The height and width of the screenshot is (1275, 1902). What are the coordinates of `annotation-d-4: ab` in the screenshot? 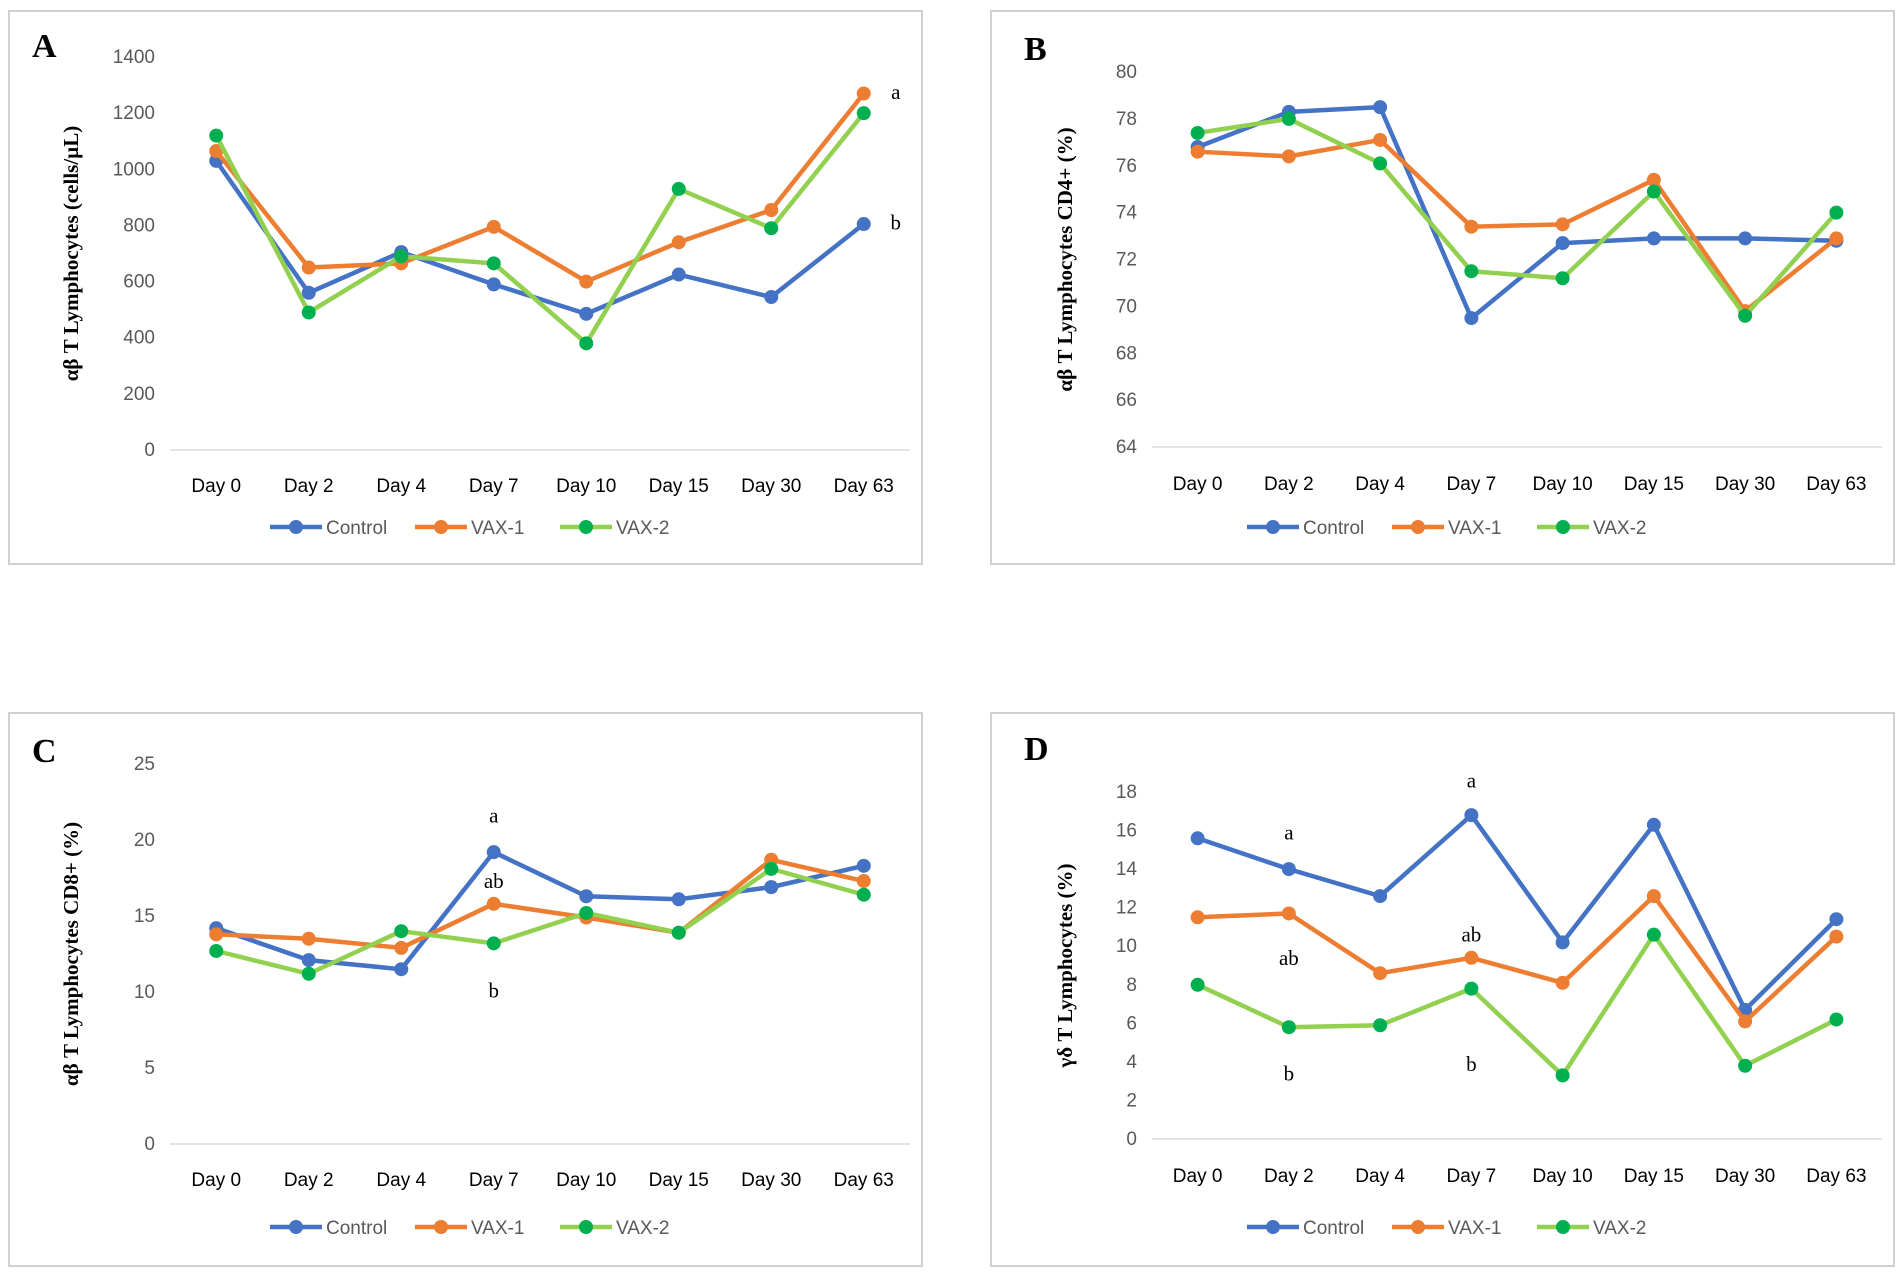 It's located at (1471, 935).